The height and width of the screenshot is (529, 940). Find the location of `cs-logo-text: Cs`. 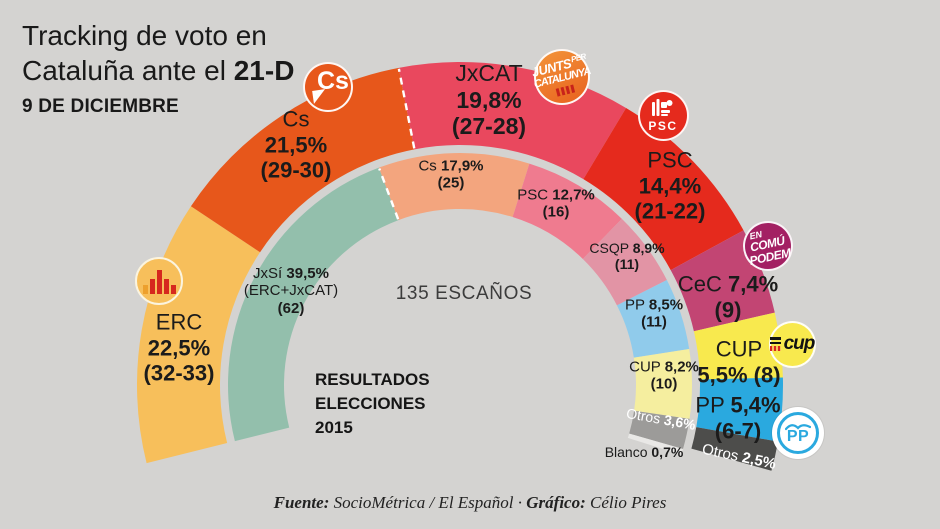

cs-logo-text: Cs is located at coordinates (333, 81).